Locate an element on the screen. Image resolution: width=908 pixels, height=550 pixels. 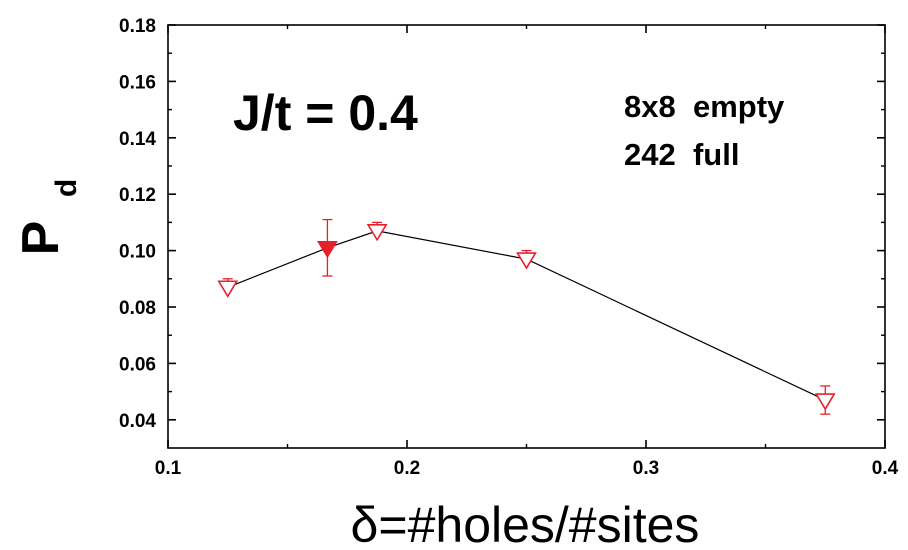
y-tick-label-7: 0.18 is located at coordinates (137, 26).